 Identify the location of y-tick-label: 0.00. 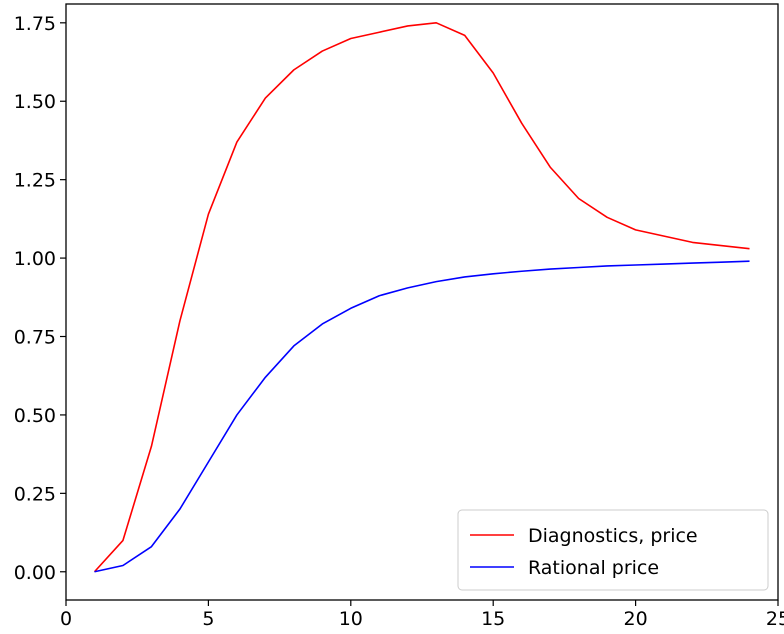
(35, 573).